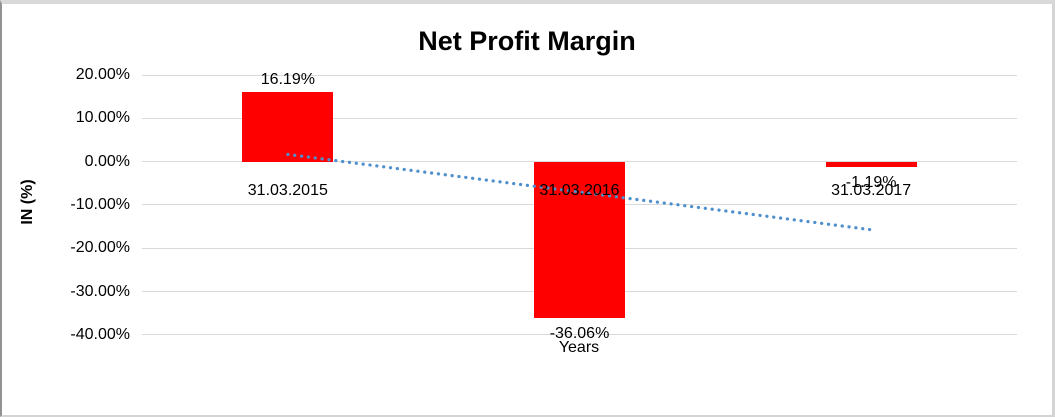  Describe the element at coordinates (102, 74) in the screenshot. I see `y-tick-label: 20.00%` at that location.